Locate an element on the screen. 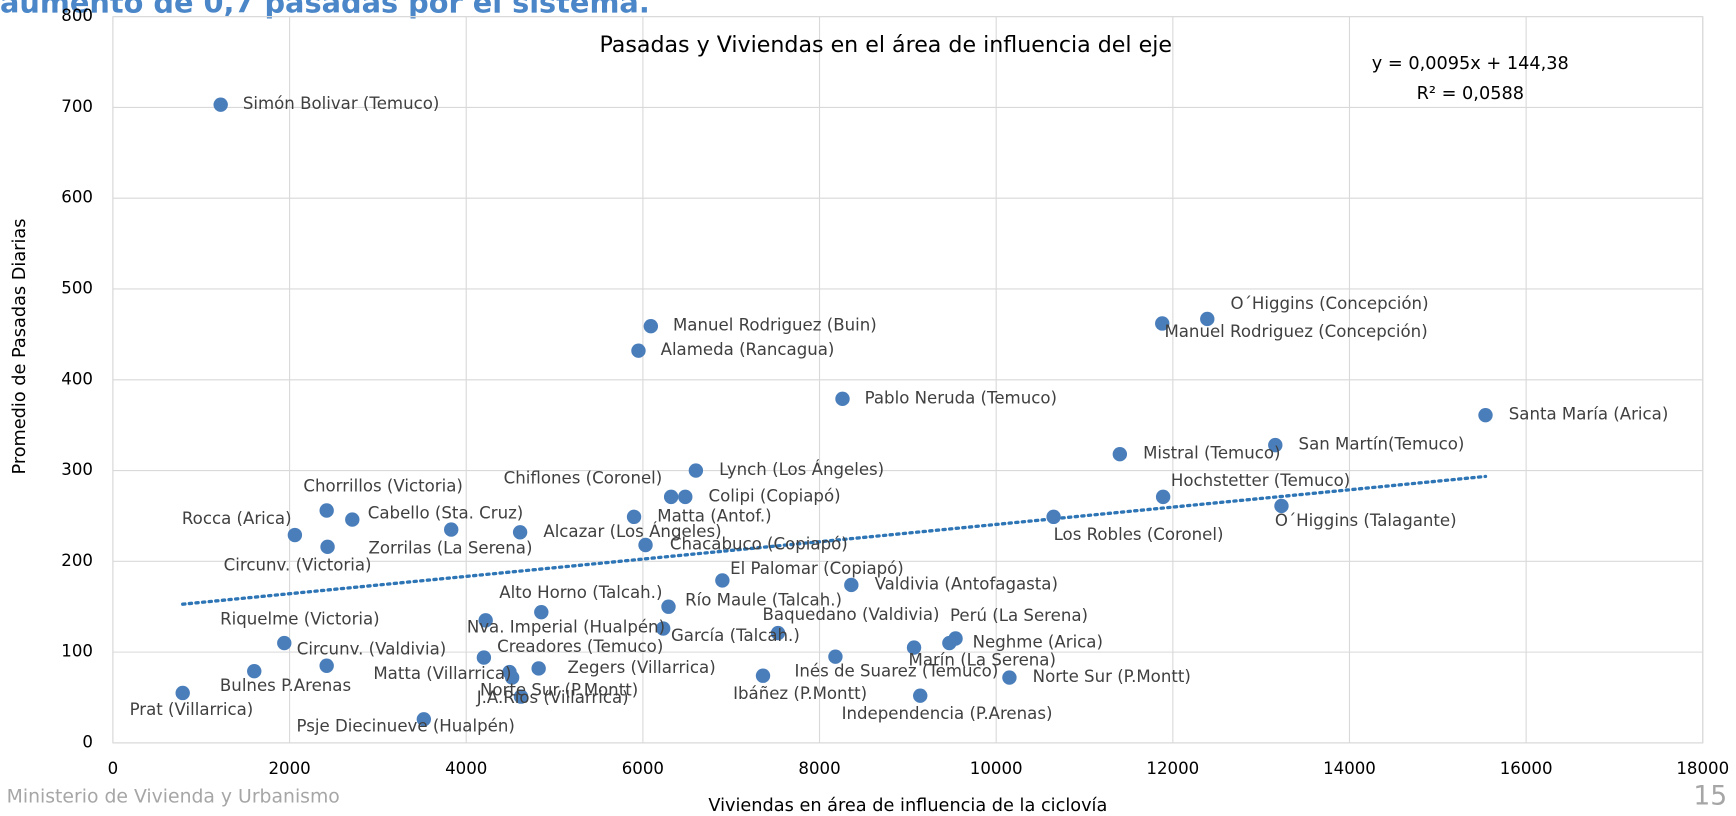 Image resolution: width=1736 pixels, height=816 pixels. footer-organization: Ministerio de Vivienda y Urbanismo is located at coordinates (173, 797).